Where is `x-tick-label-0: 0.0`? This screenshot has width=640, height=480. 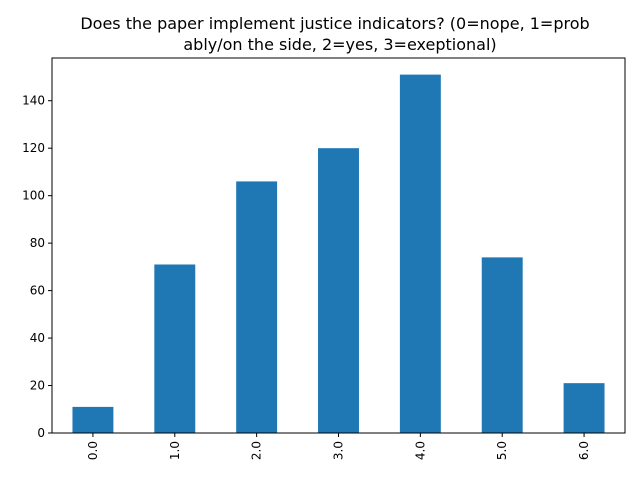
x-tick-label-0: 0.0 is located at coordinates (93, 450).